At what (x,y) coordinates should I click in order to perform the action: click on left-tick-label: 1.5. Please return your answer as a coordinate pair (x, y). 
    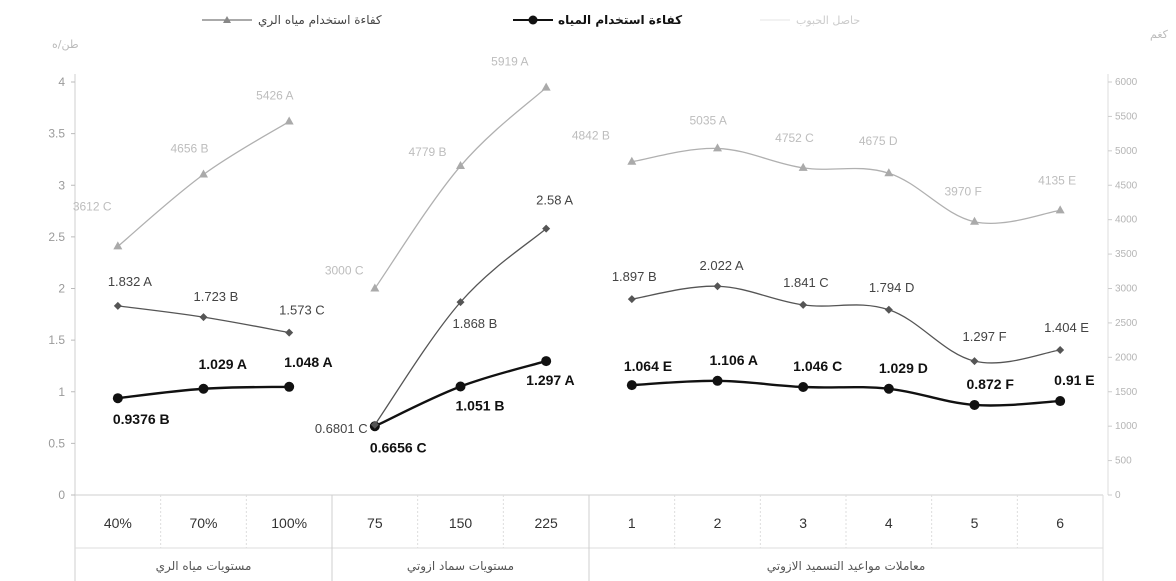
    Looking at the image, I should click on (56, 340).